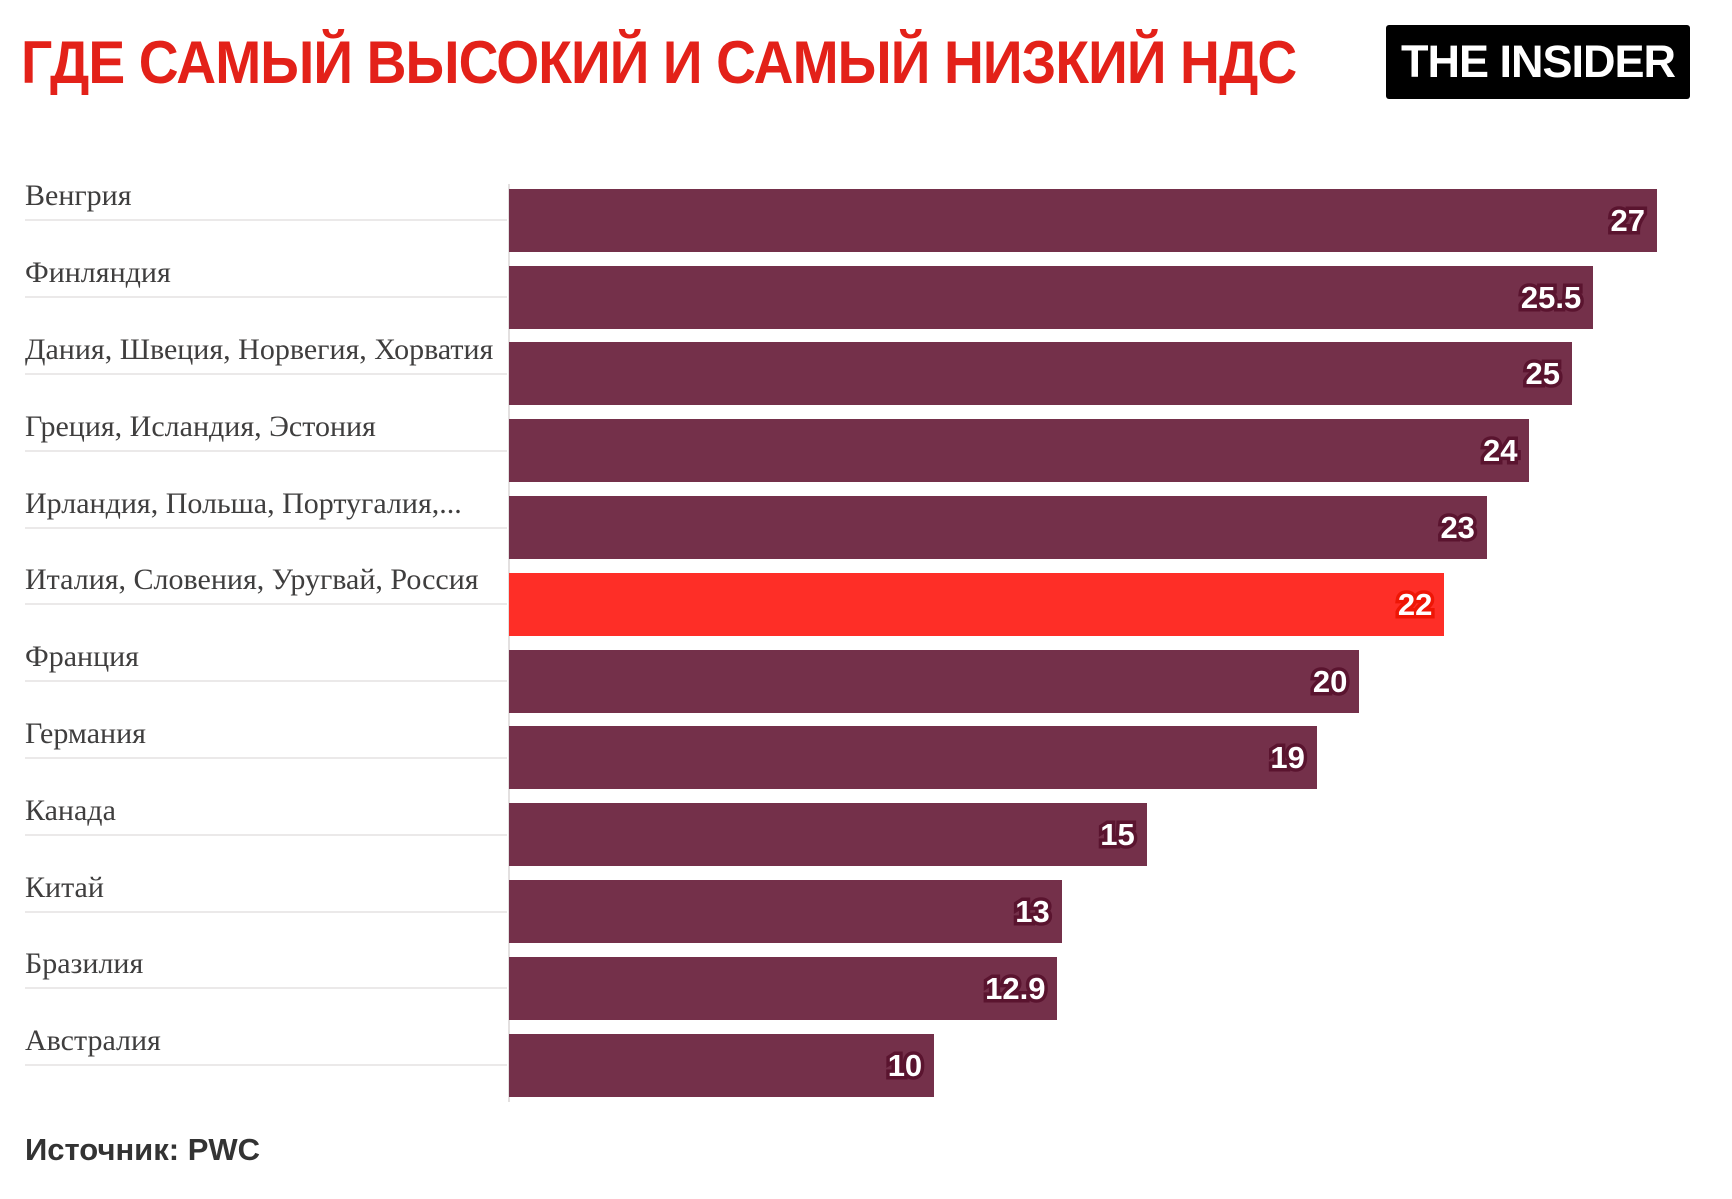  I want to click on category-cell: Китай, so click(254, 910).